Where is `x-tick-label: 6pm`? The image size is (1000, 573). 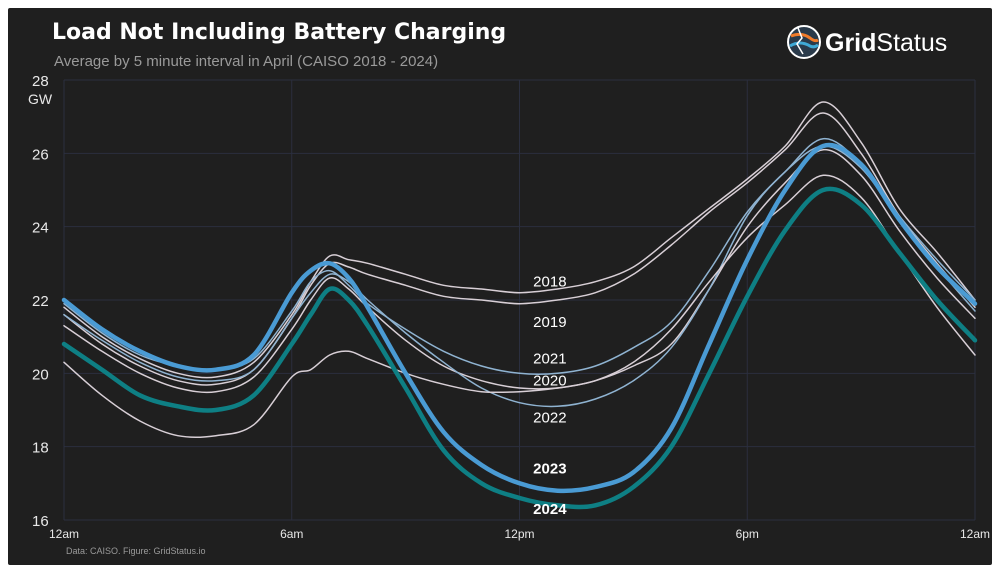 x-tick-label: 6pm is located at coordinates (747, 534).